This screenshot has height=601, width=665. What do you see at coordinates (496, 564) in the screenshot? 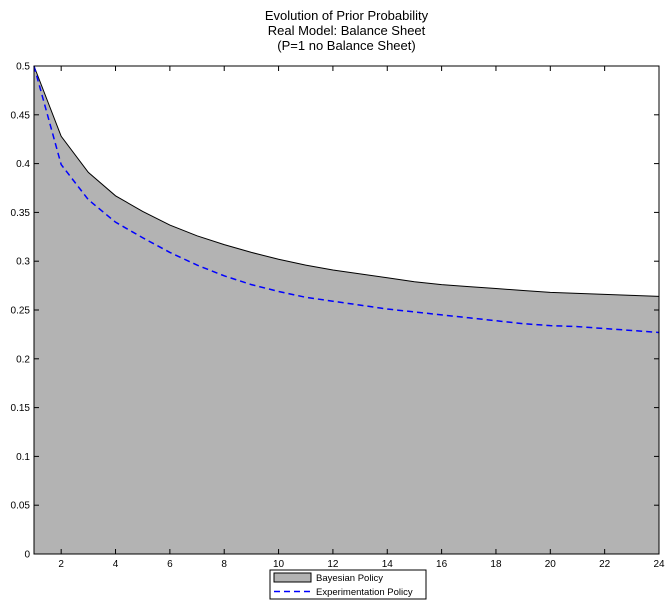
I see `x-tick-label: 18` at bounding box center [496, 564].